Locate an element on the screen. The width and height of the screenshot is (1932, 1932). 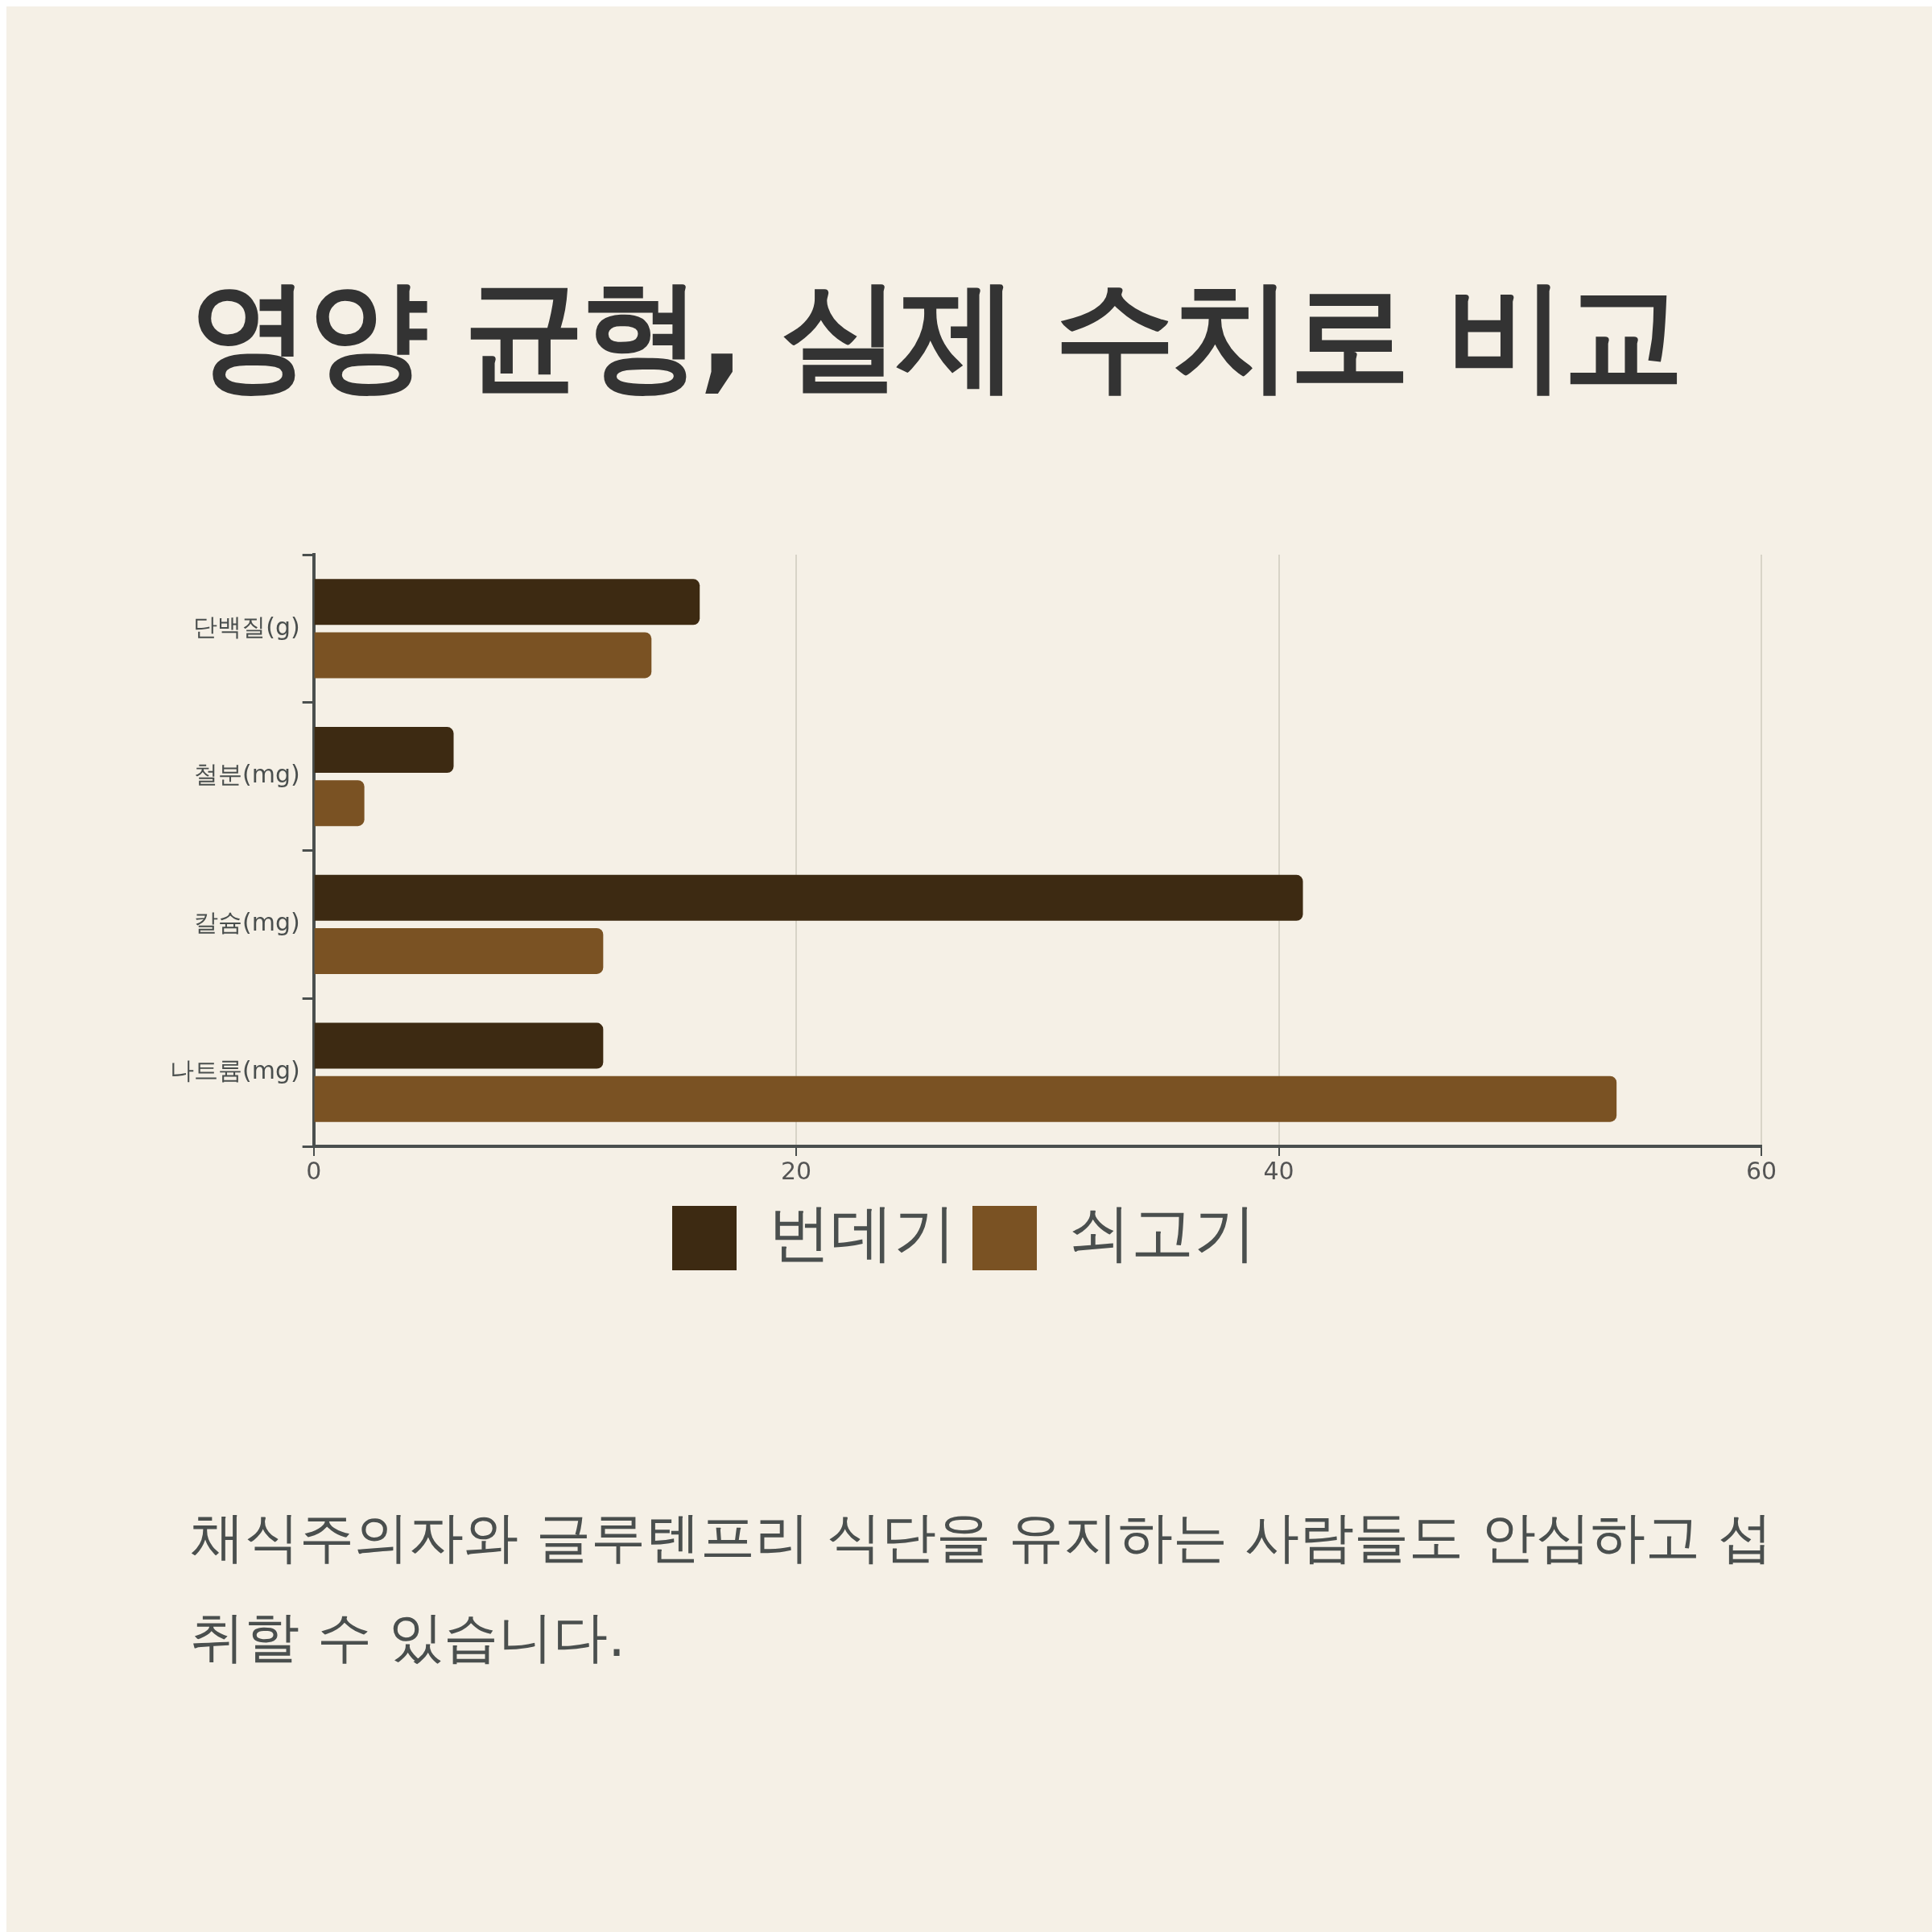
y-tick-label: 칼슘(mg) is located at coordinates (246, 923).